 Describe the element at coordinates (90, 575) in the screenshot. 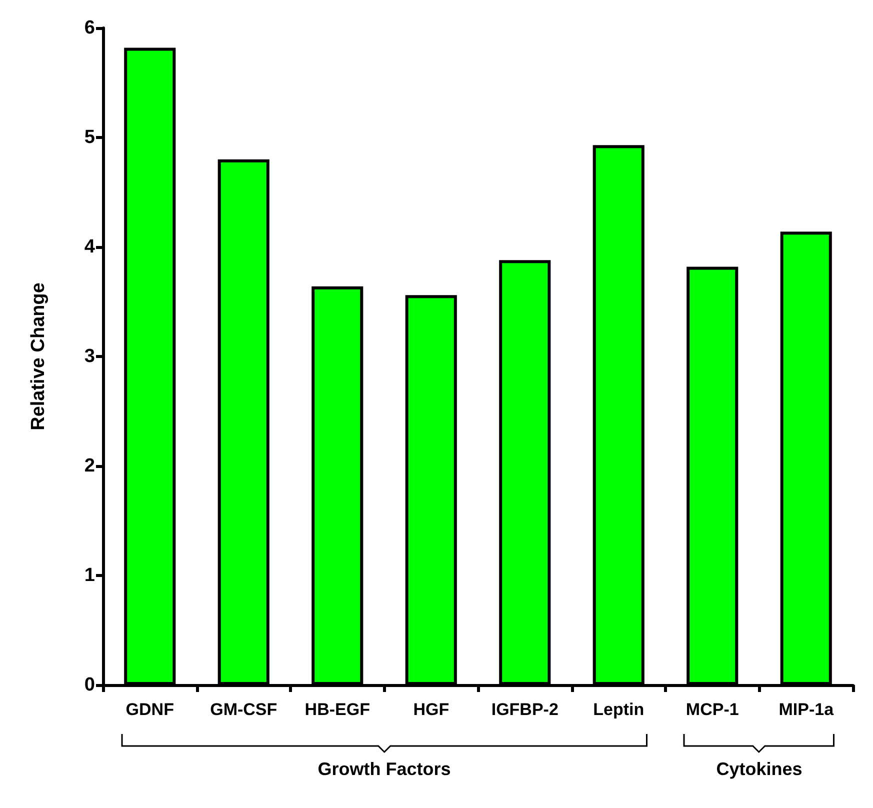

I see `y-tick-label: 1` at that location.